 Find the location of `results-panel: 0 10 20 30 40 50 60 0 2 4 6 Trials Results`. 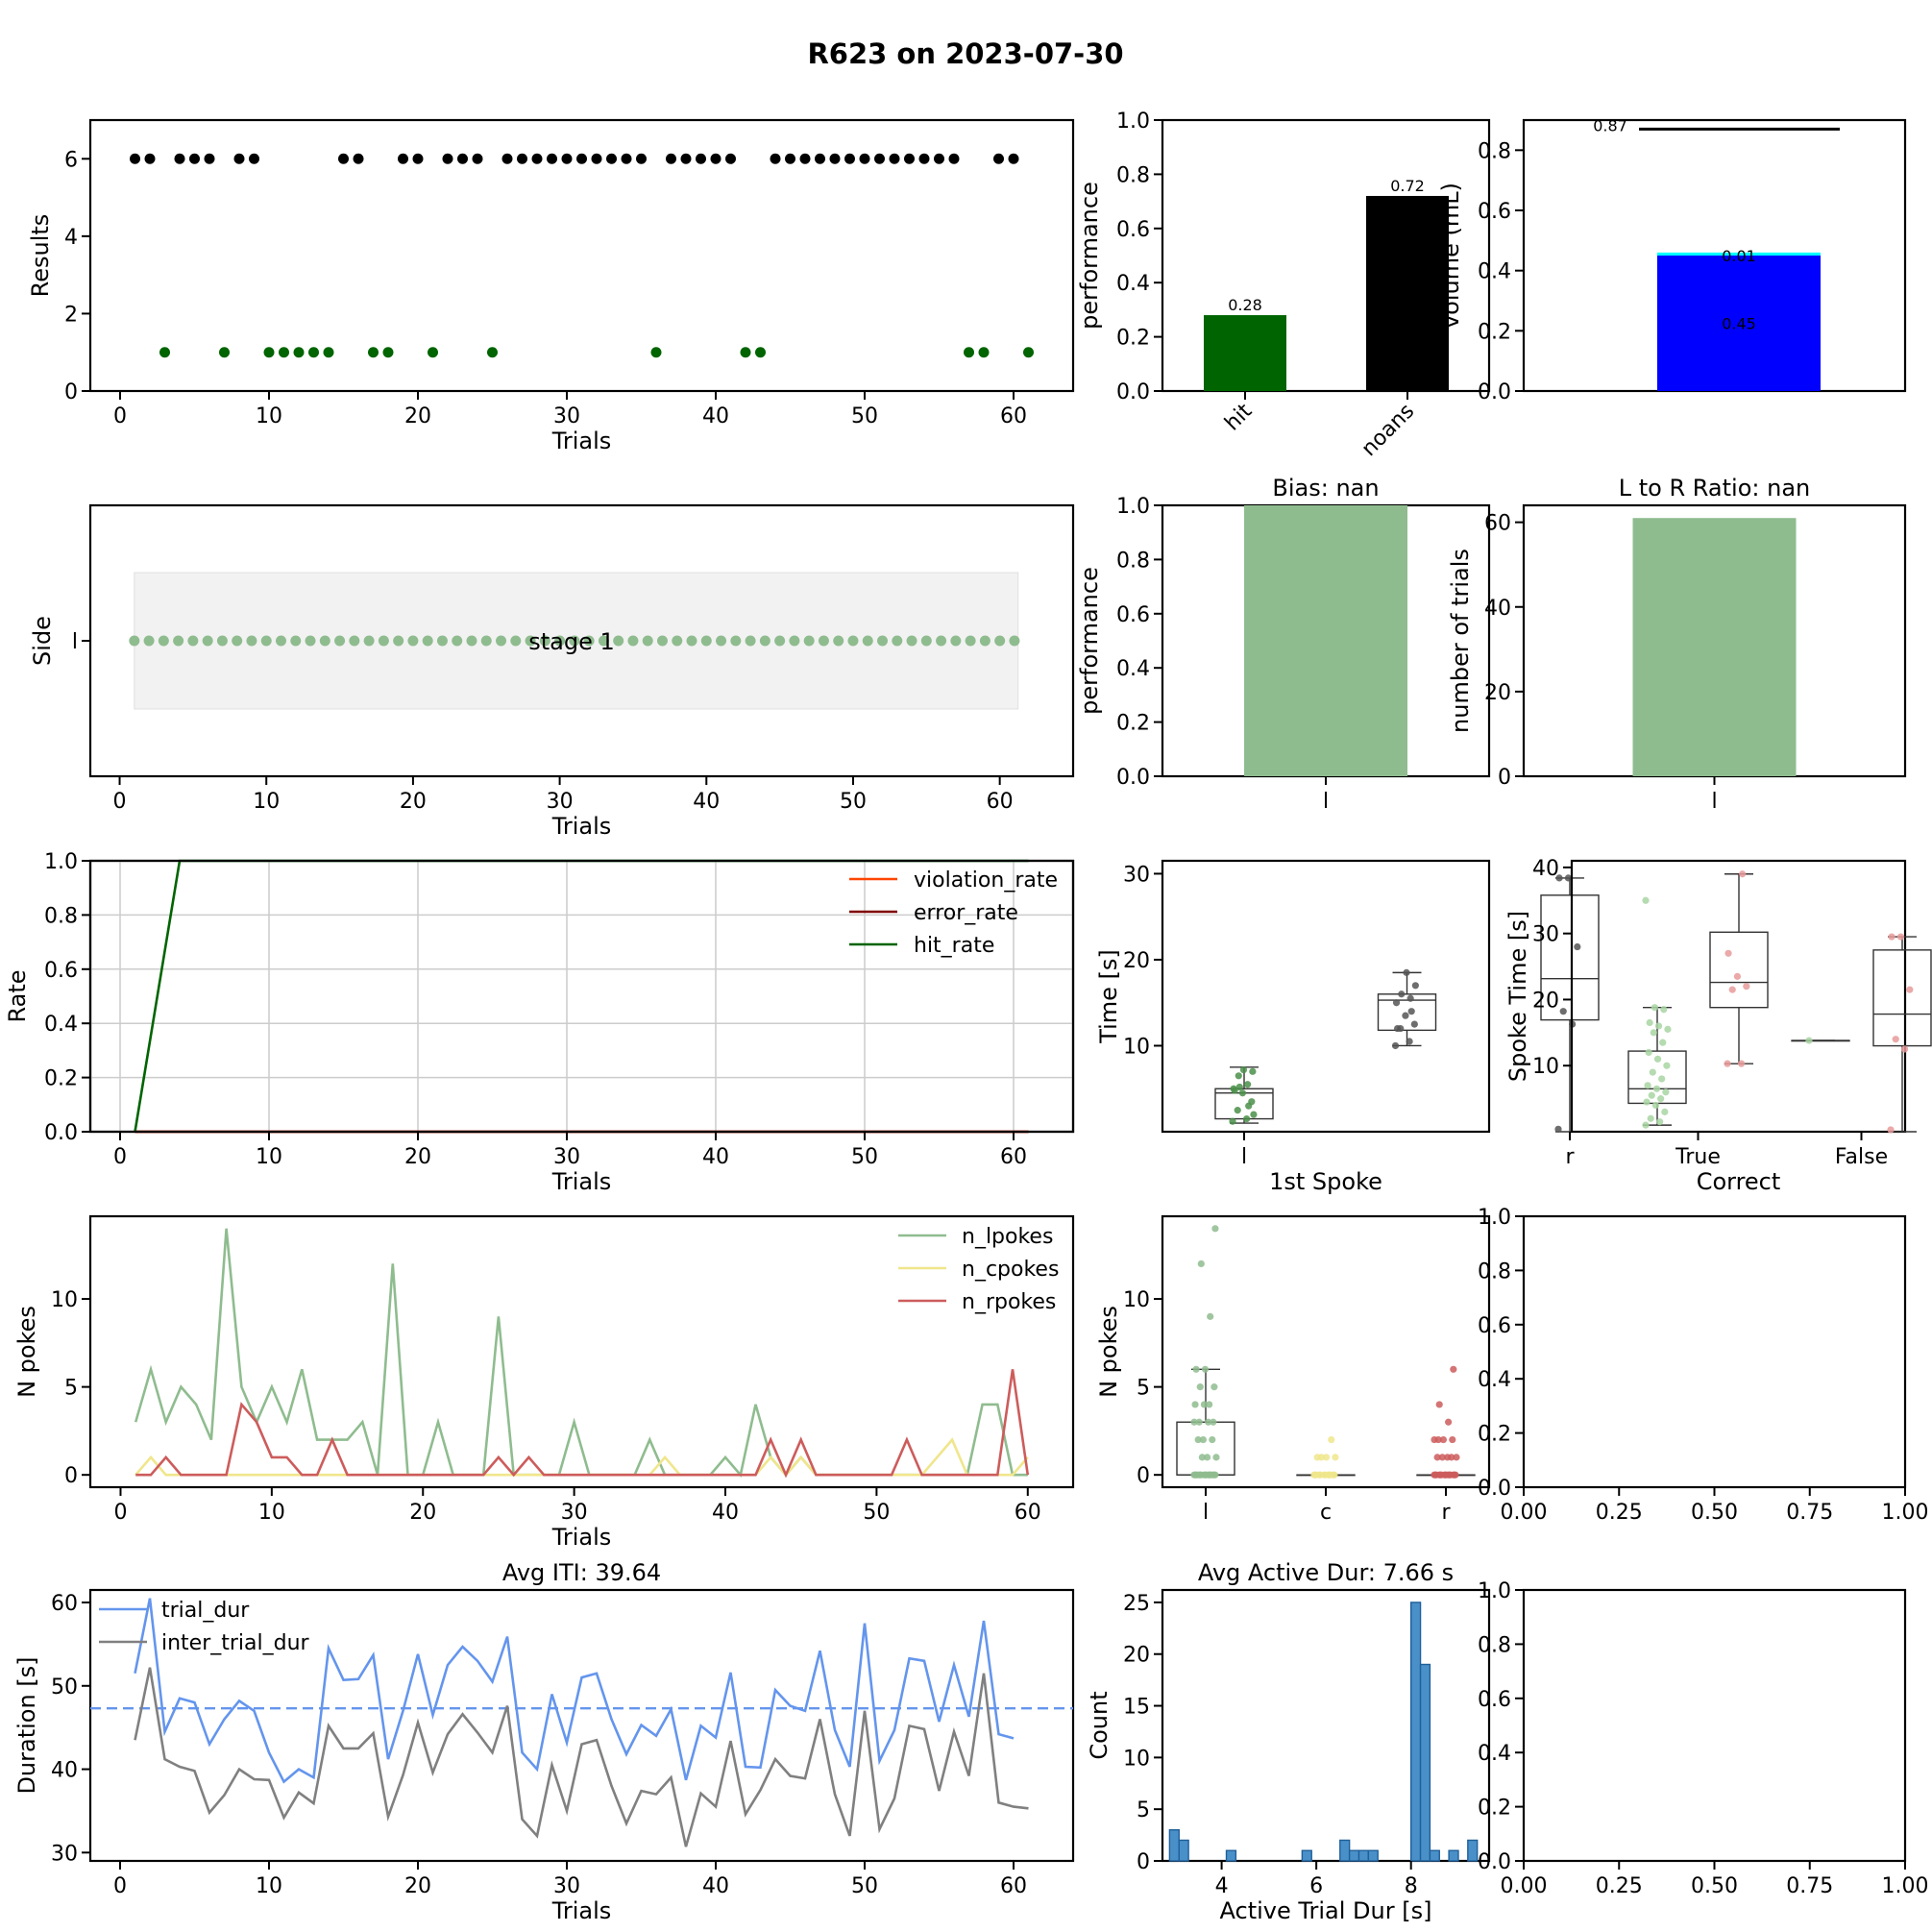

results-panel: 0 10 20 30 40 50 60 0 2 4 6 Trials Results is located at coordinates (551, 286).